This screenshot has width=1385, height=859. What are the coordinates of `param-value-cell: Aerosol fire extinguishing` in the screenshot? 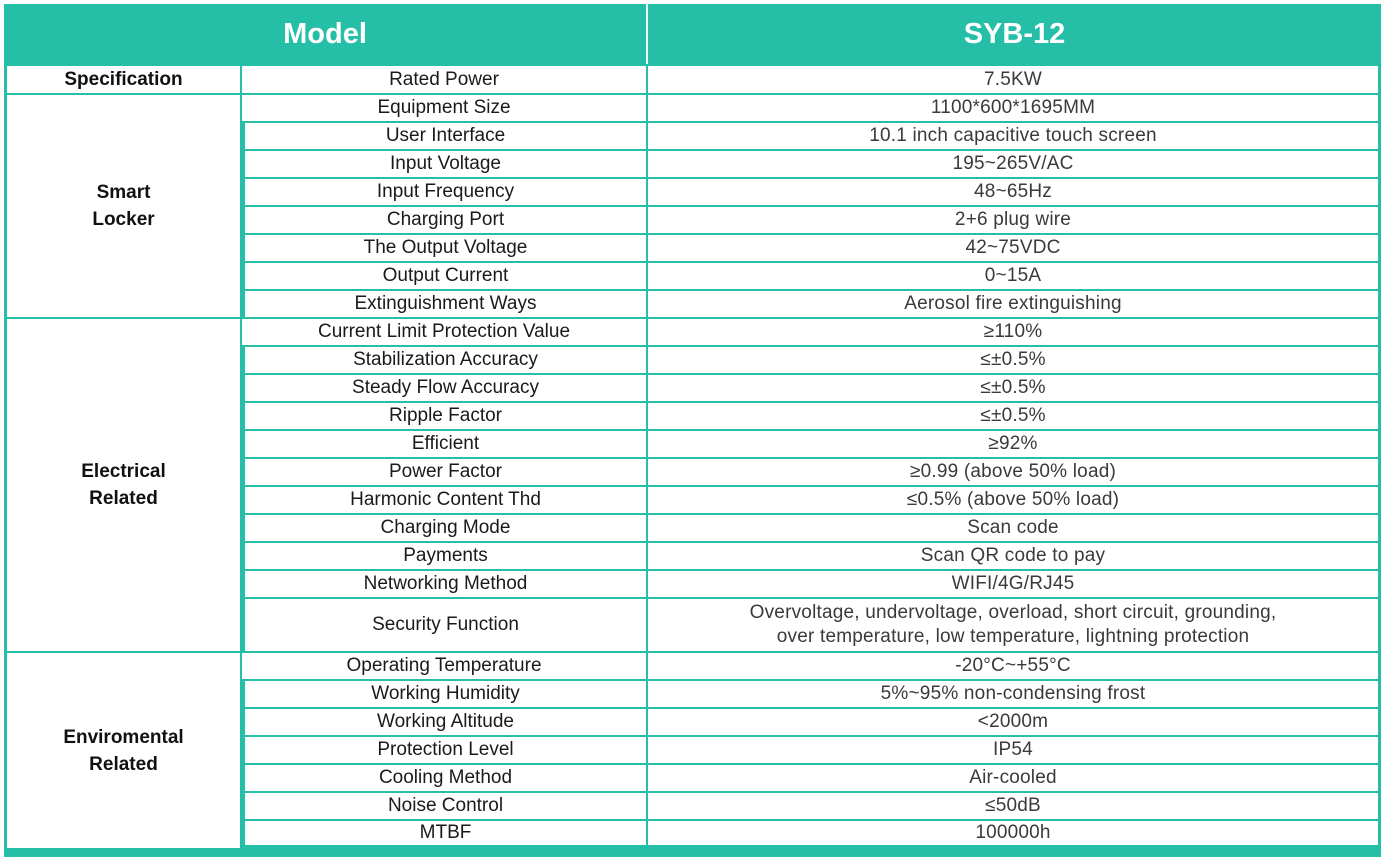 It's located at (1014, 303).